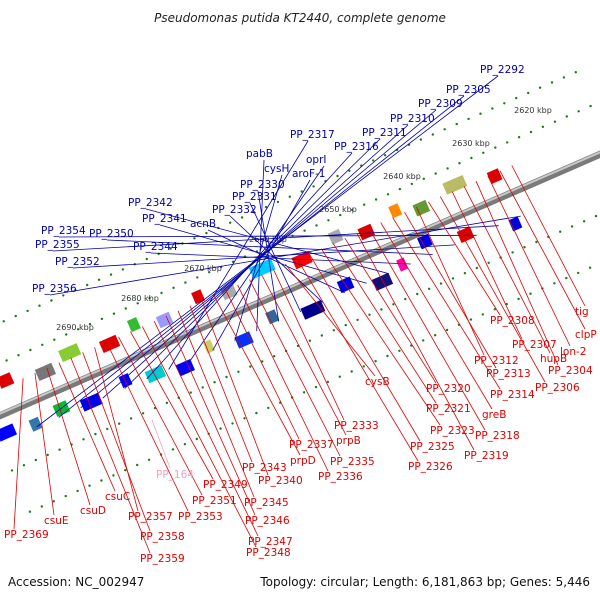 The image size is (600, 600). Describe the element at coordinates (557, 388) in the screenshot. I see `gene-label-reverse: PP_2306` at that location.